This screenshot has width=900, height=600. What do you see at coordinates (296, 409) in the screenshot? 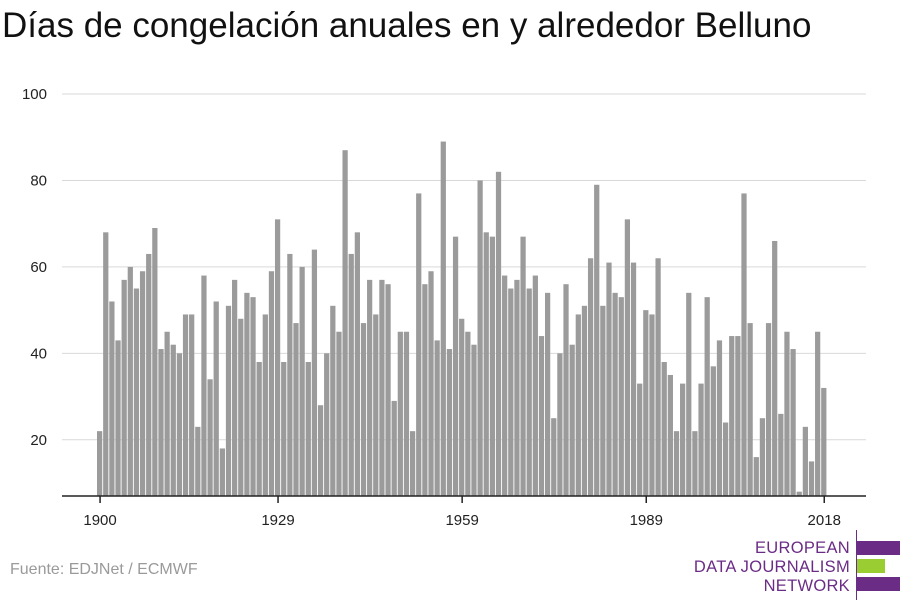
I see `bar-1932` at bounding box center [296, 409].